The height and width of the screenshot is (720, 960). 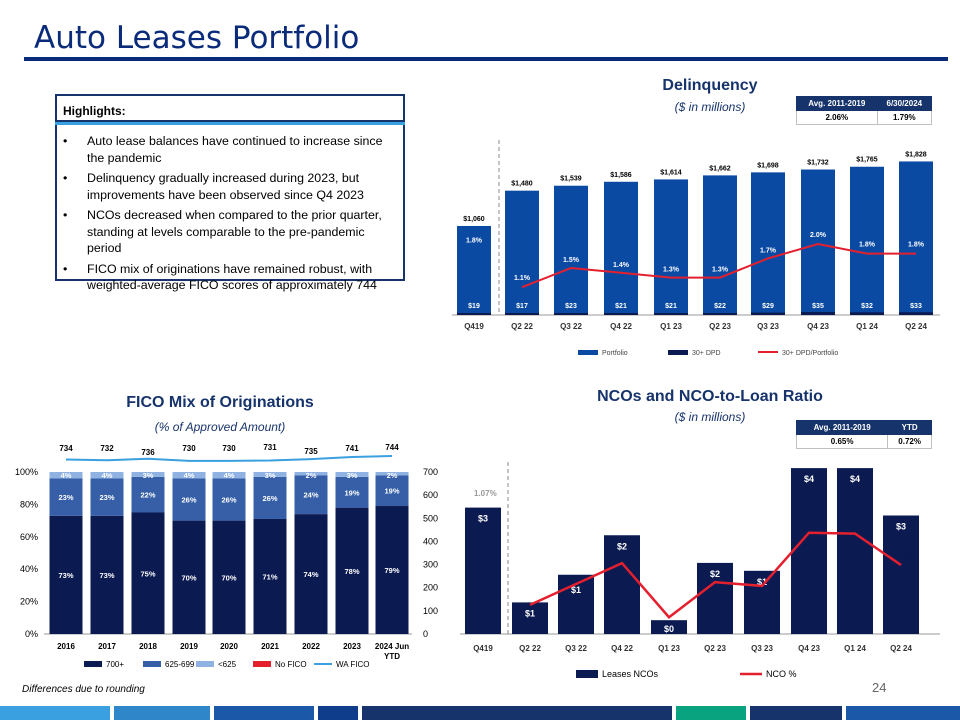 I want to click on nco-table-value: 0.65%, so click(x=842, y=441).